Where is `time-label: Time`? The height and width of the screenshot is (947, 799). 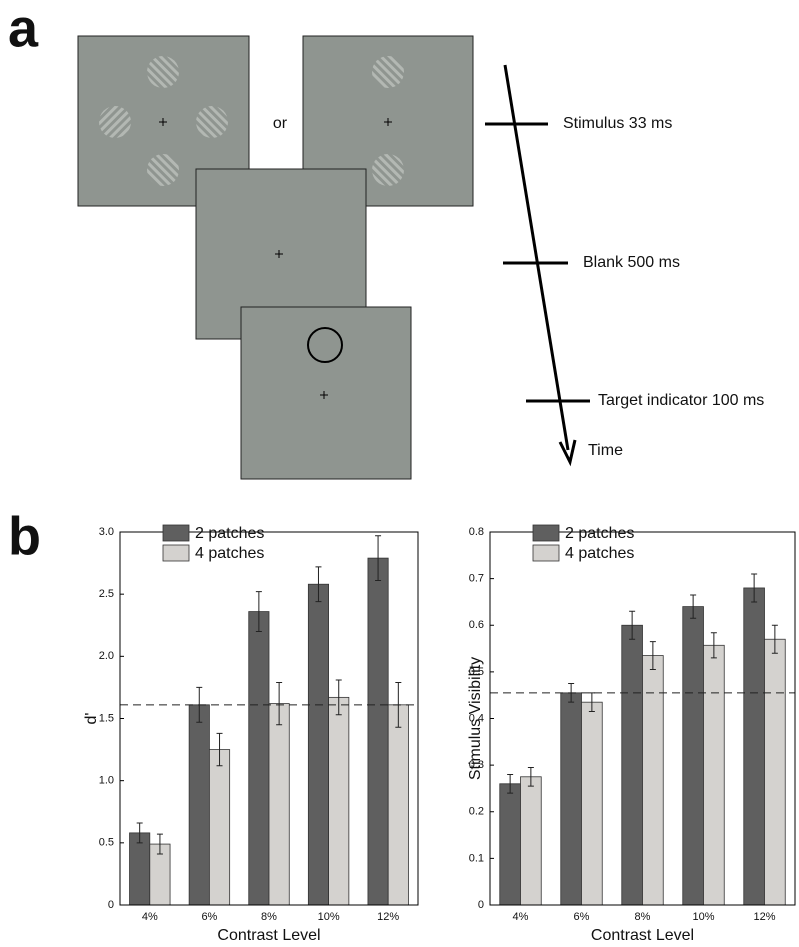
time-label: Time is located at coordinates (605, 450).